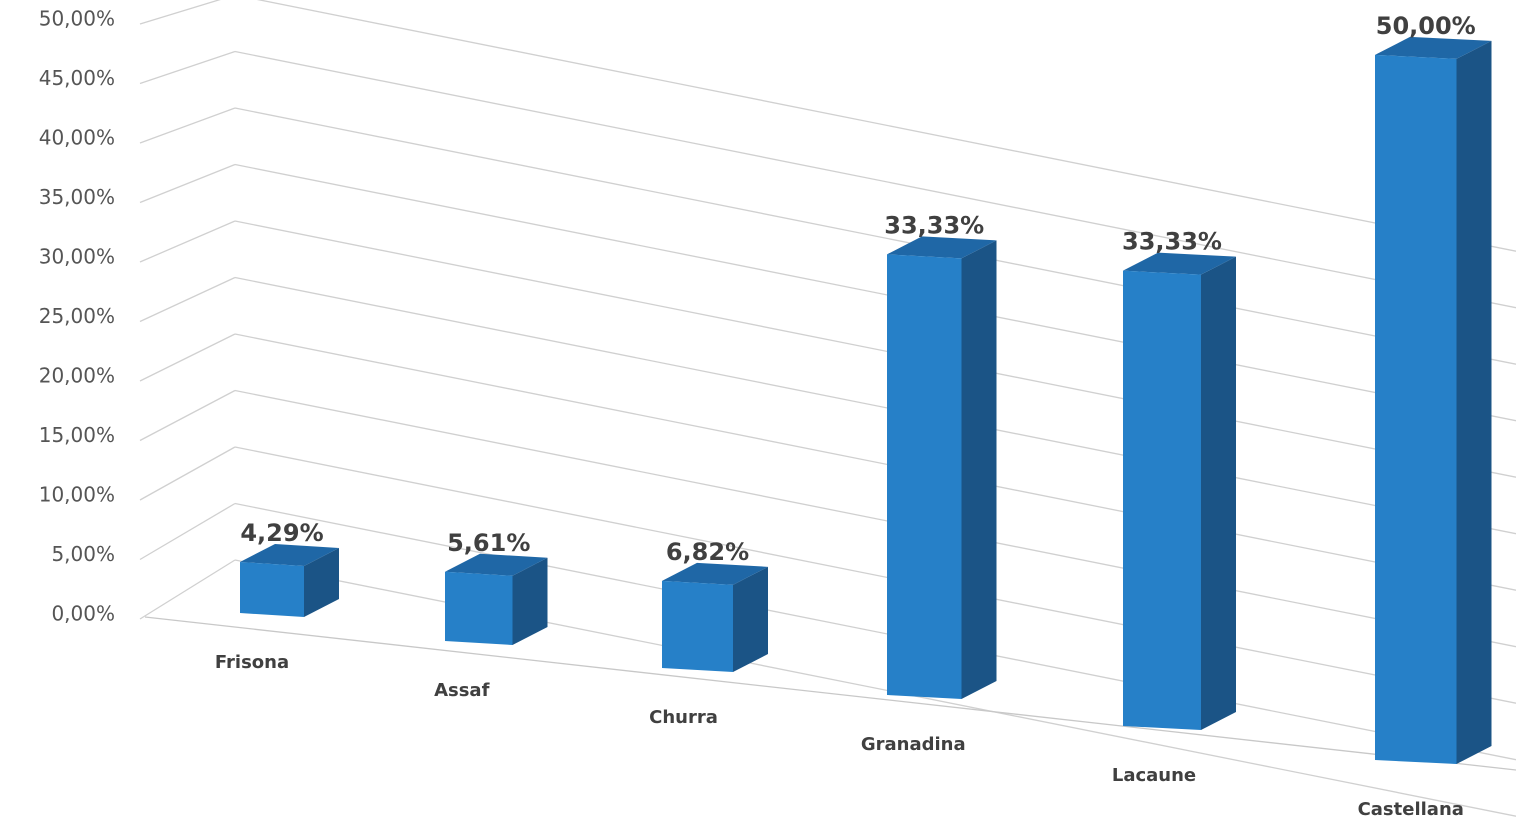  Describe the element at coordinates (77, 257) in the screenshot. I see `y-tick-label: 30,00%` at that location.